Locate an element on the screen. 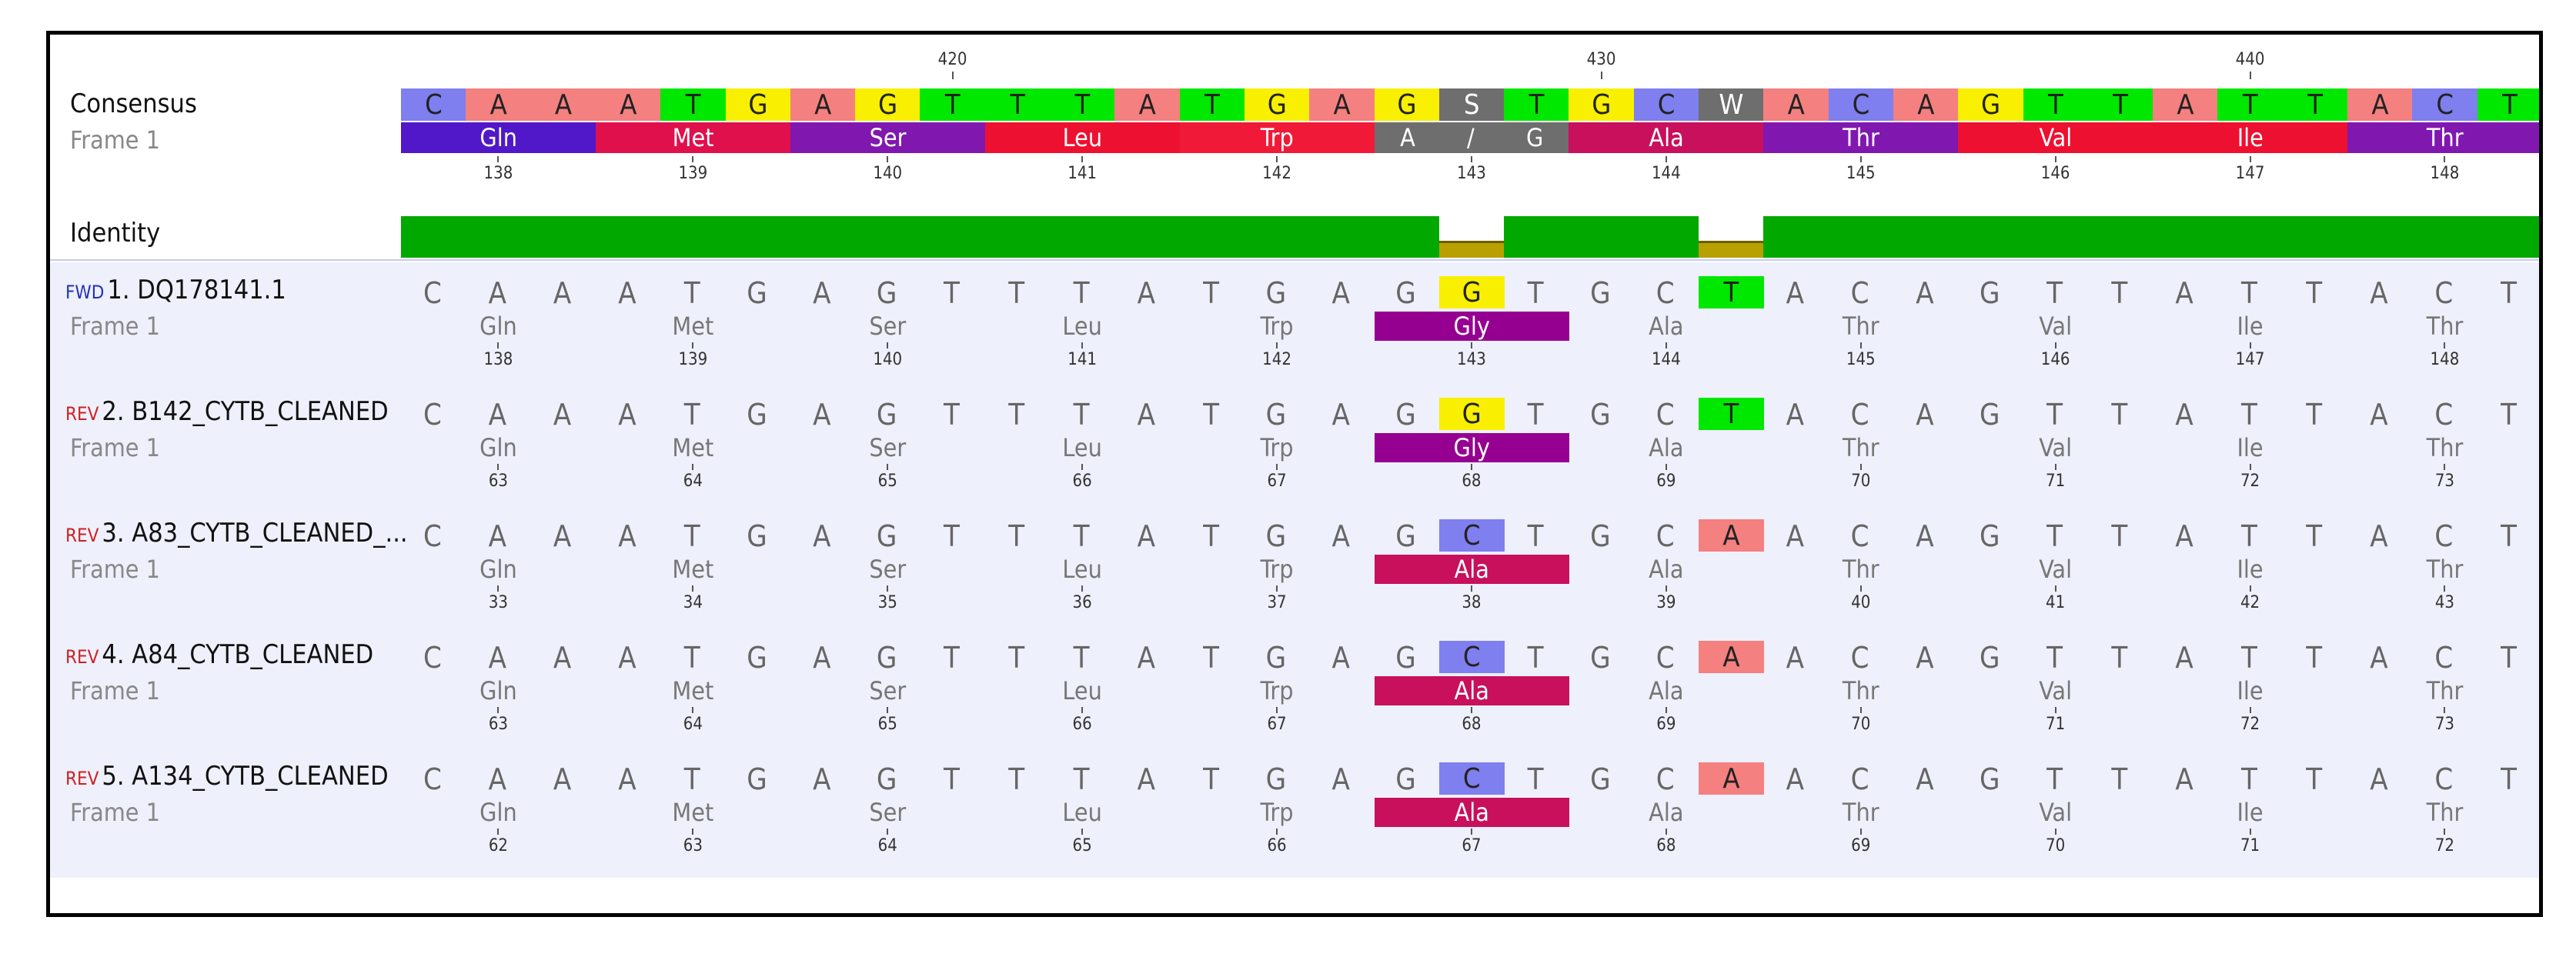 The image size is (2576, 957). codon-number: 68 is located at coordinates (1666, 846).